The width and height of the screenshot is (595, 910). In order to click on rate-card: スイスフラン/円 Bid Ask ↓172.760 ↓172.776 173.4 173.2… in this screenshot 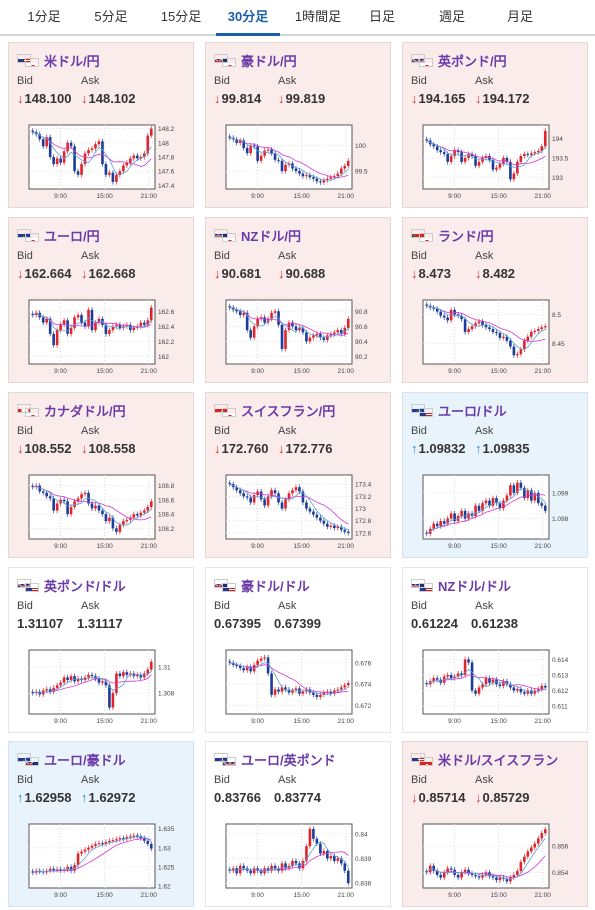, I will do `click(298, 475)`.